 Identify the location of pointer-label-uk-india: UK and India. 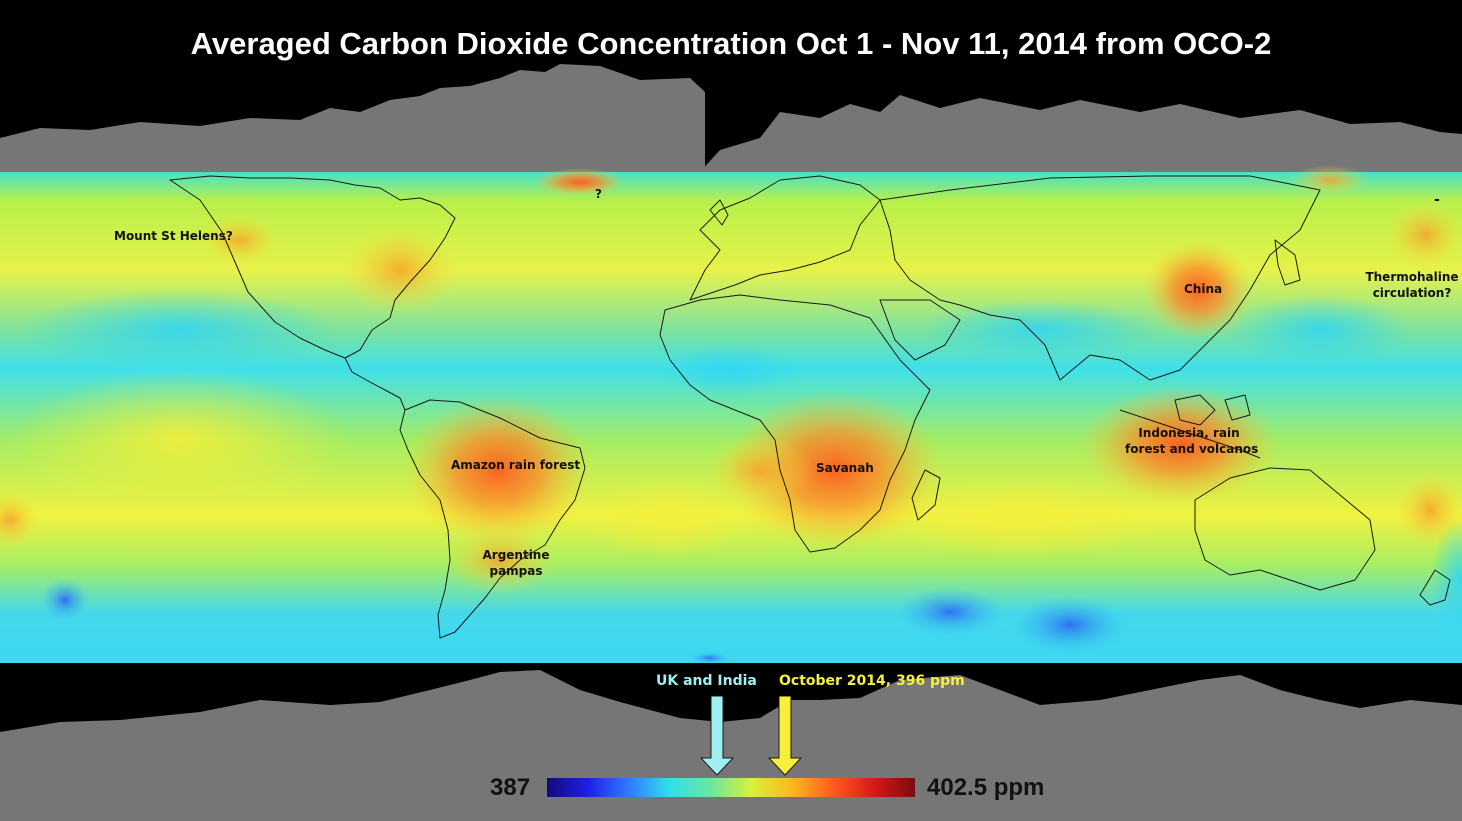
(706, 681).